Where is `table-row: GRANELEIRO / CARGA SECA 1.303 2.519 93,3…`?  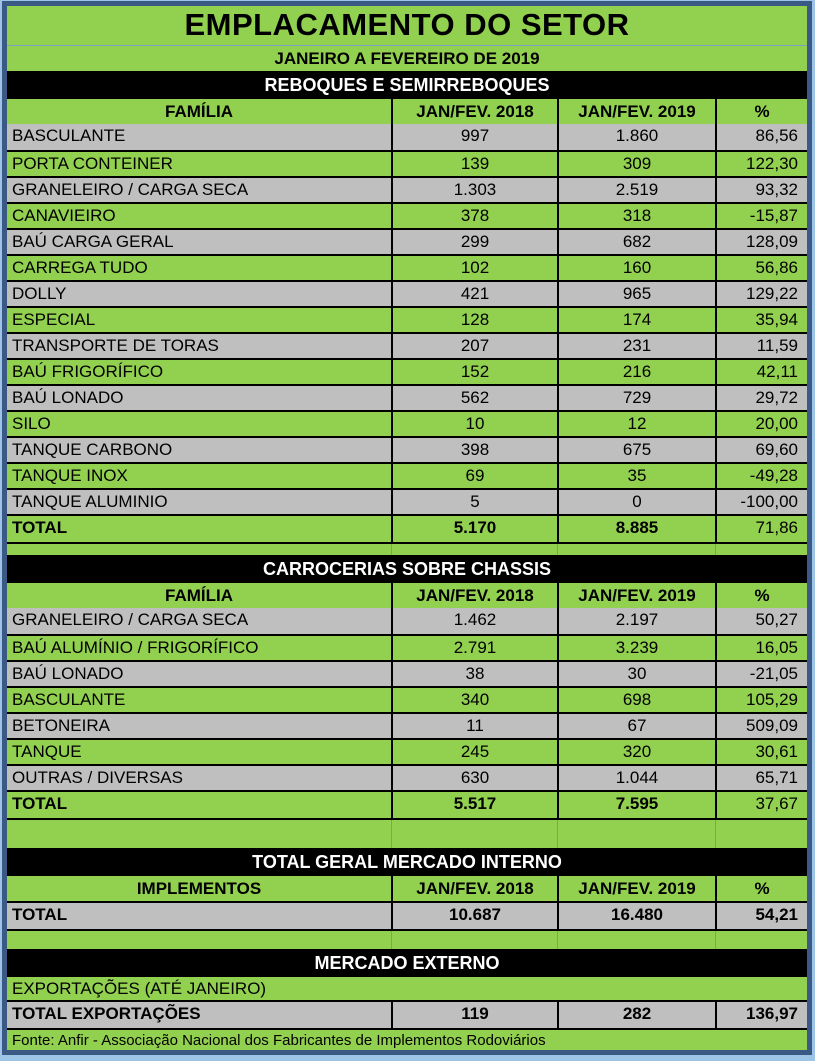
table-row: GRANELEIRO / CARGA SECA 1.303 2.519 93,3… is located at coordinates (407, 189).